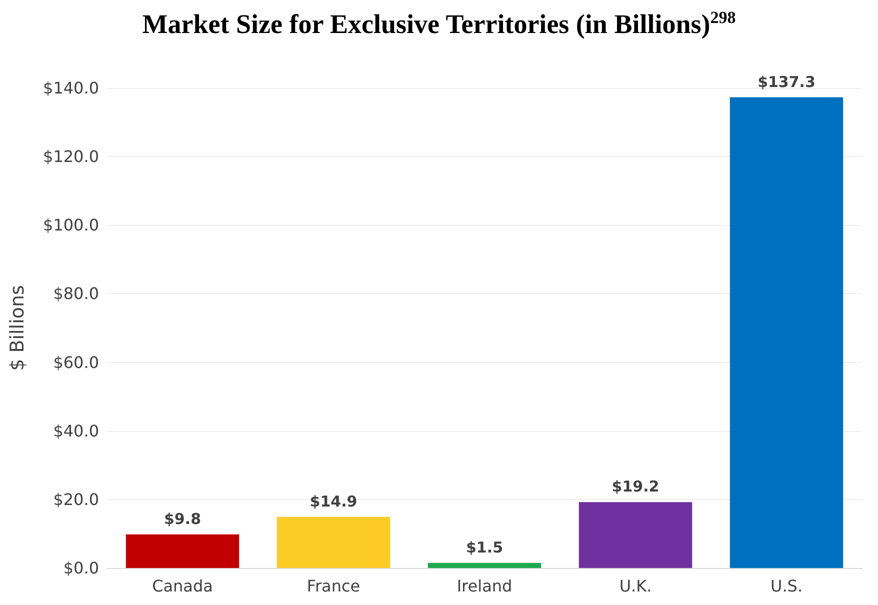 The height and width of the screenshot is (605, 878). I want to click on y-tick-label: $100.0, so click(71, 225).